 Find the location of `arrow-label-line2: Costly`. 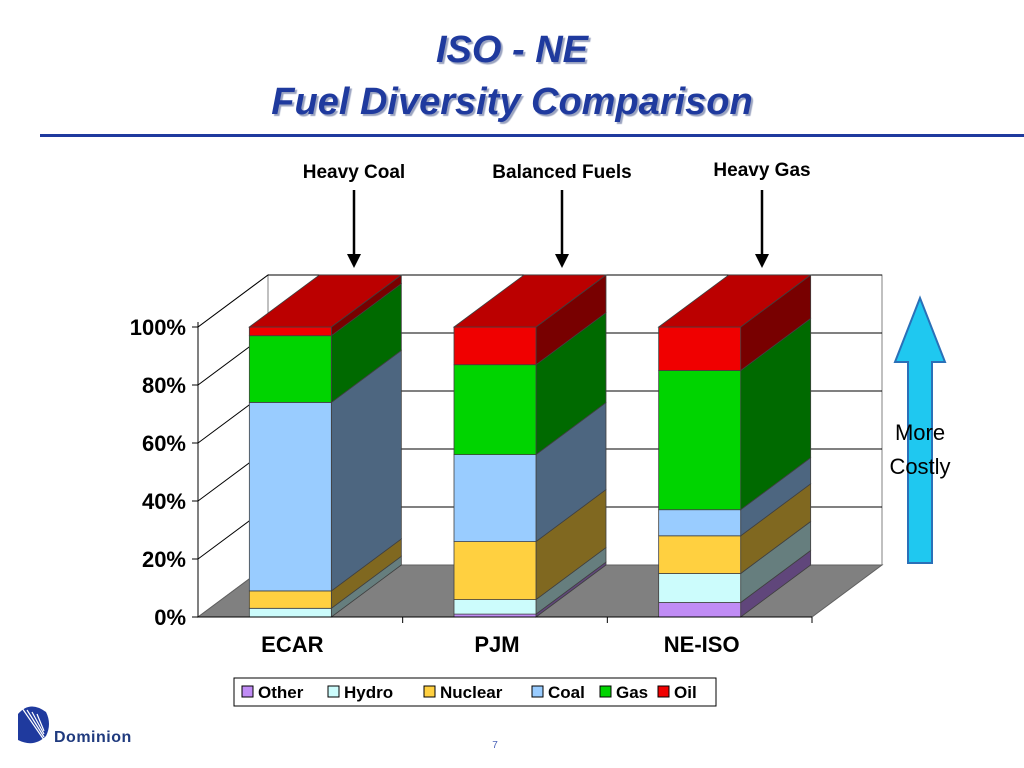

arrow-label-line2: Costly is located at coordinates (919, 466).